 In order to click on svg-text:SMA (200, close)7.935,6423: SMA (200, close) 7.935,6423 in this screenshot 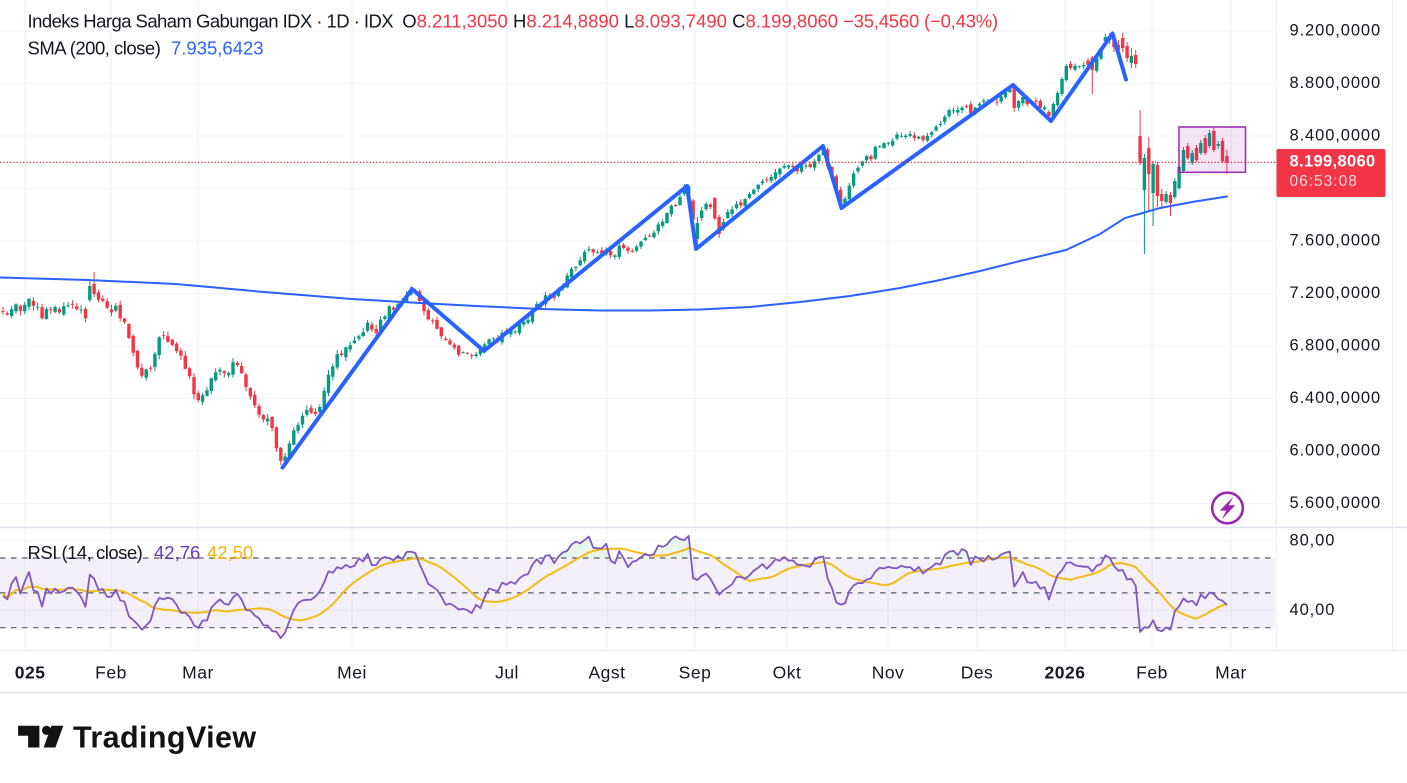, I will do `click(146, 48)`.